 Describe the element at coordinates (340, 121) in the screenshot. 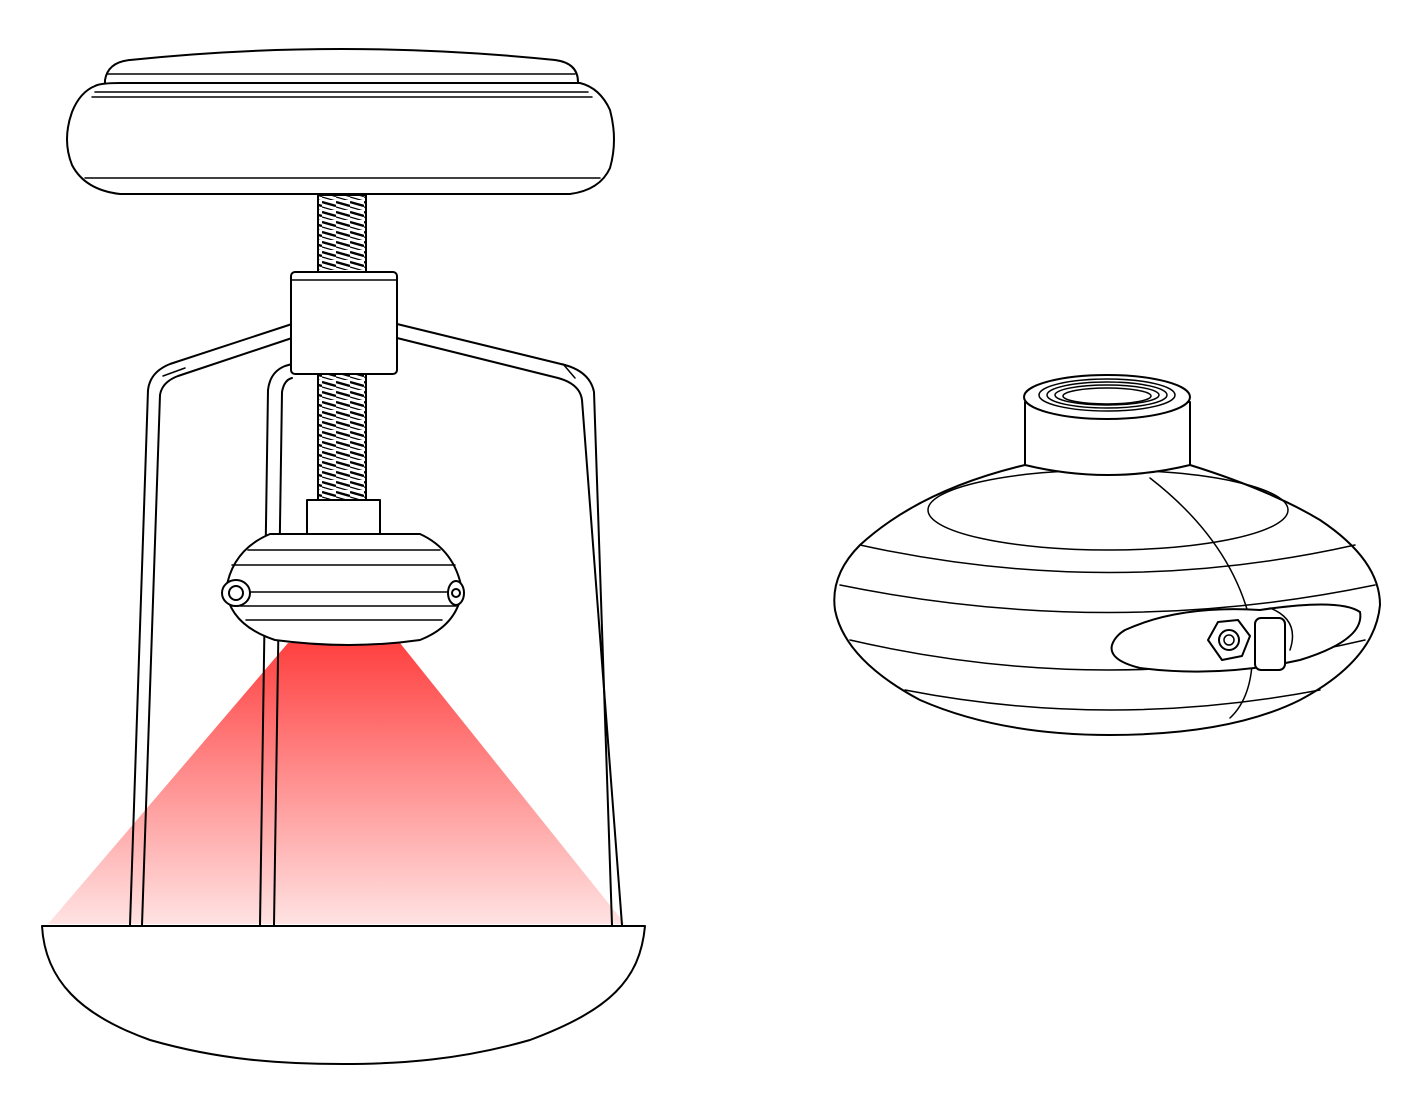

I see `top-knob` at that location.